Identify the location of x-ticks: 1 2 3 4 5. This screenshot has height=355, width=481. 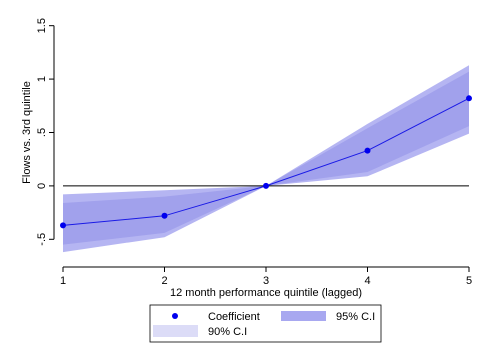
(266, 277).